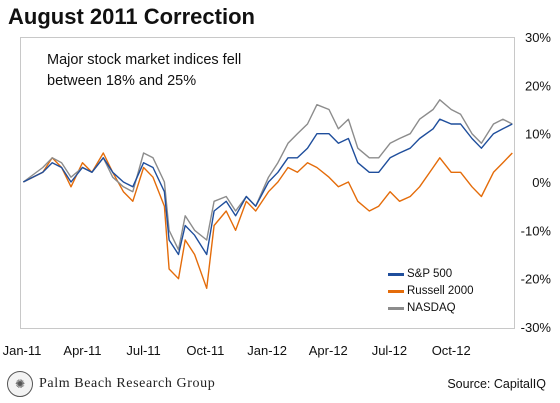 Image resolution: width=560 pixels, height=403 pixels. I want to click on y-tick-label: 20%, so click(538, 85).